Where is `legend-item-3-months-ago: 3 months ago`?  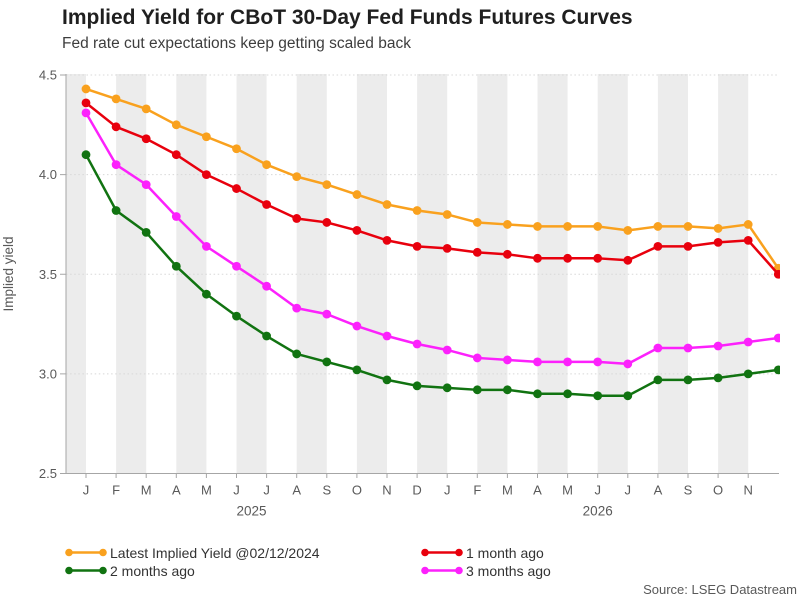 legend-item-3-months-ago: 3 months ago is located at coordinates (485, 570).